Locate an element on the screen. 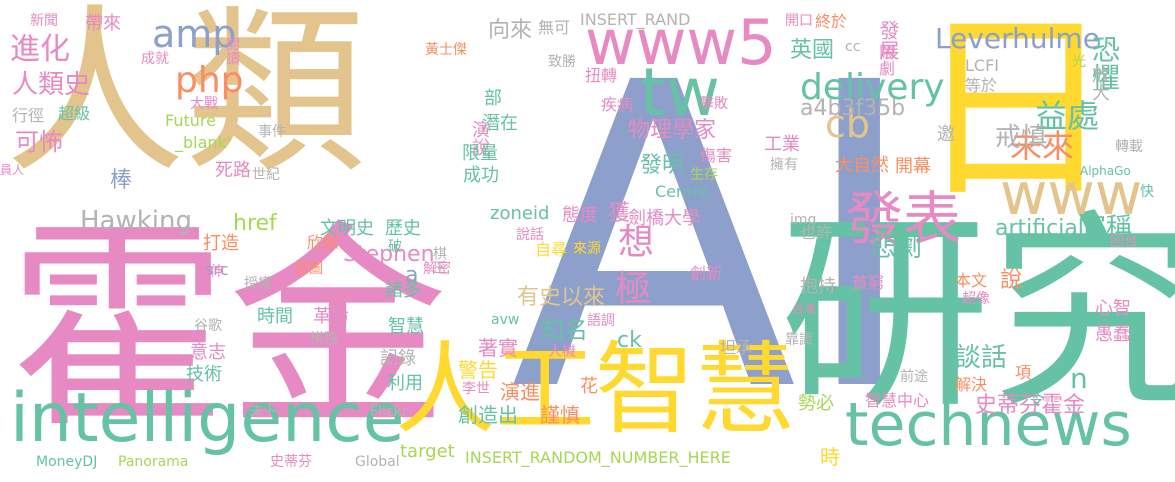 This screenshot has height=482, width=1175. cloud-word: 世紀 is located at coordinates (266, 175).